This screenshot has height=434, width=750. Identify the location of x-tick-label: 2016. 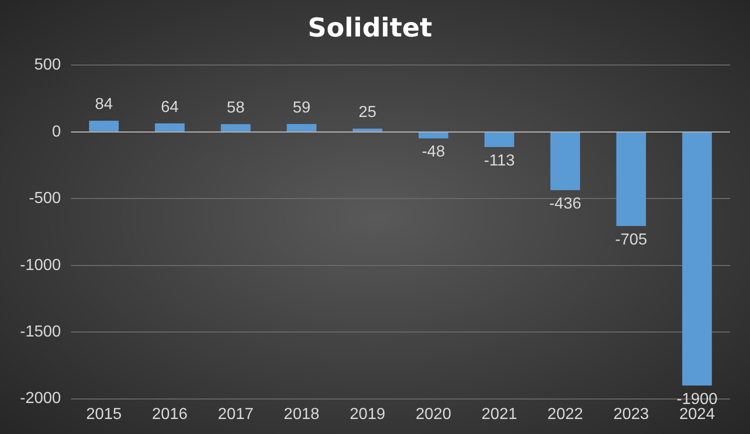
(170, 414).